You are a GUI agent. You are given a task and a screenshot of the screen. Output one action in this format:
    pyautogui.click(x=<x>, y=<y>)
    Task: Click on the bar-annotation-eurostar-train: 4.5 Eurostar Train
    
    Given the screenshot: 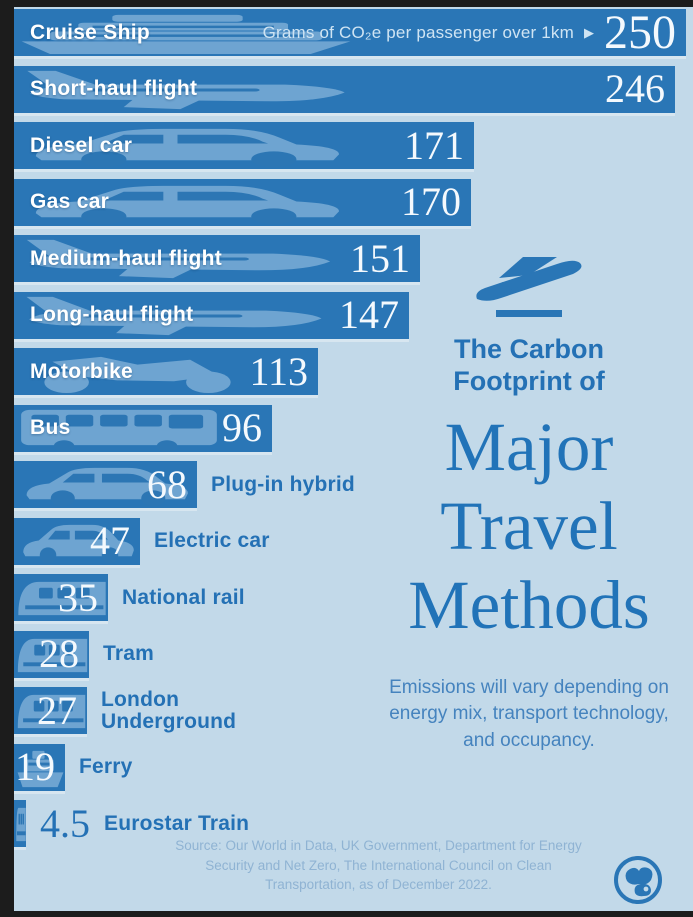 What is the action you would take?
    pyautogui.click(x=144, y=823)
    